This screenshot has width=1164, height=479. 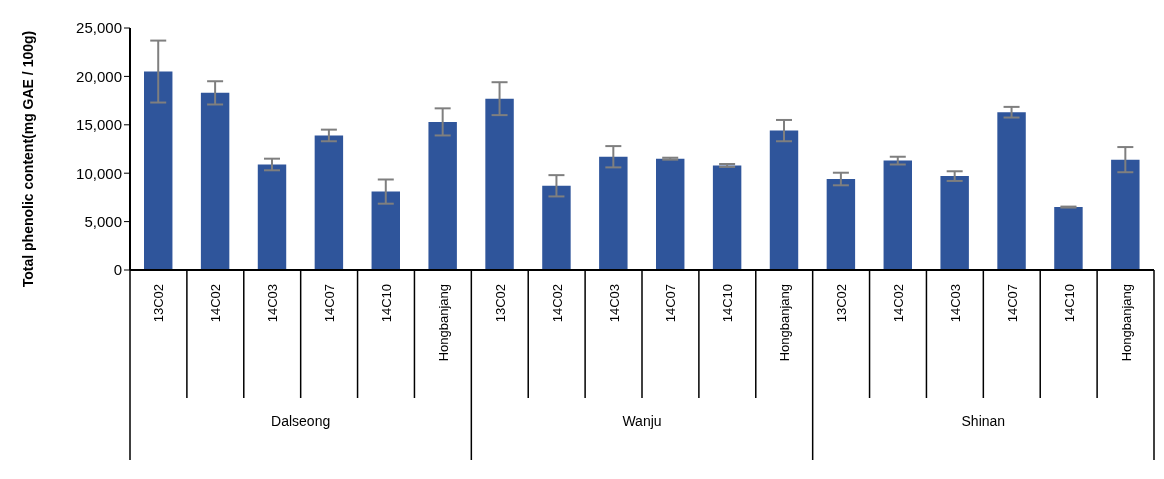 What do you see at coordinates (99, 125) in the screenshot?
I see `y-tick-label: 15,000` at bounding box center [99, 125].